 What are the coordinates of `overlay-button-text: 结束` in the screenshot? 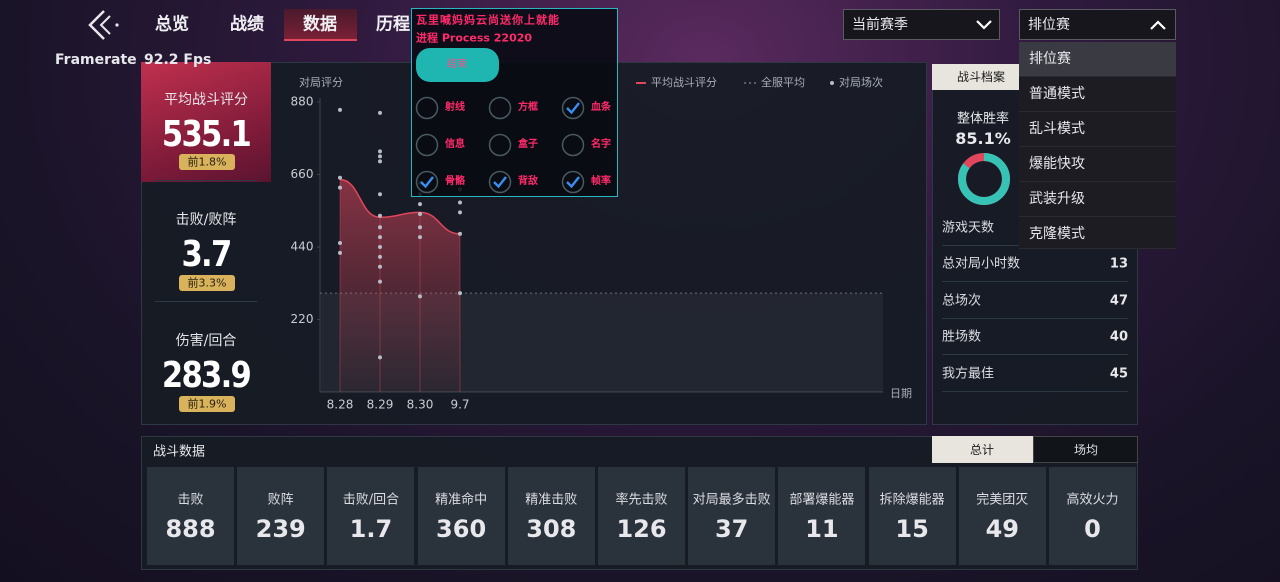 It's located at (457, 64).